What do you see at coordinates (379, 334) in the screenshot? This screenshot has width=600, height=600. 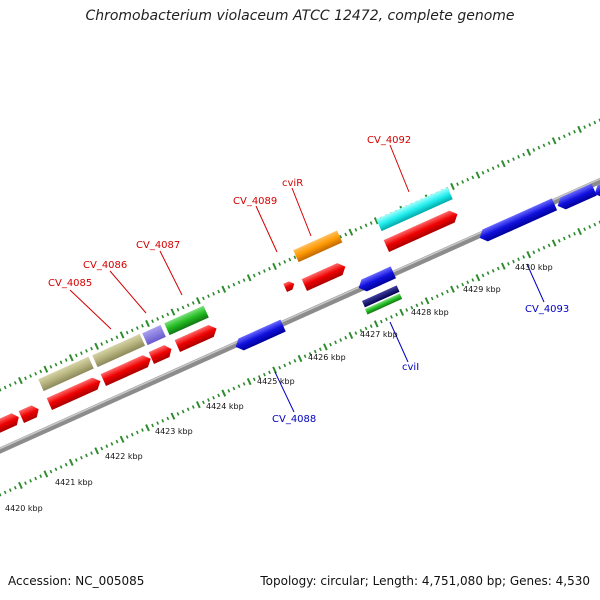 I see `scale-label: 4427 kbp` at bounding box center [379, 334].